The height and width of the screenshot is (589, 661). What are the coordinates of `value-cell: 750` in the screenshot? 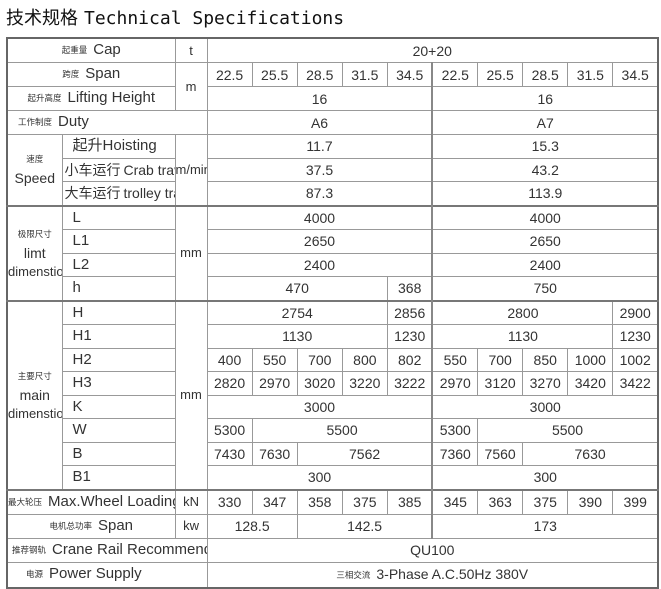 It's located at (545, 288).